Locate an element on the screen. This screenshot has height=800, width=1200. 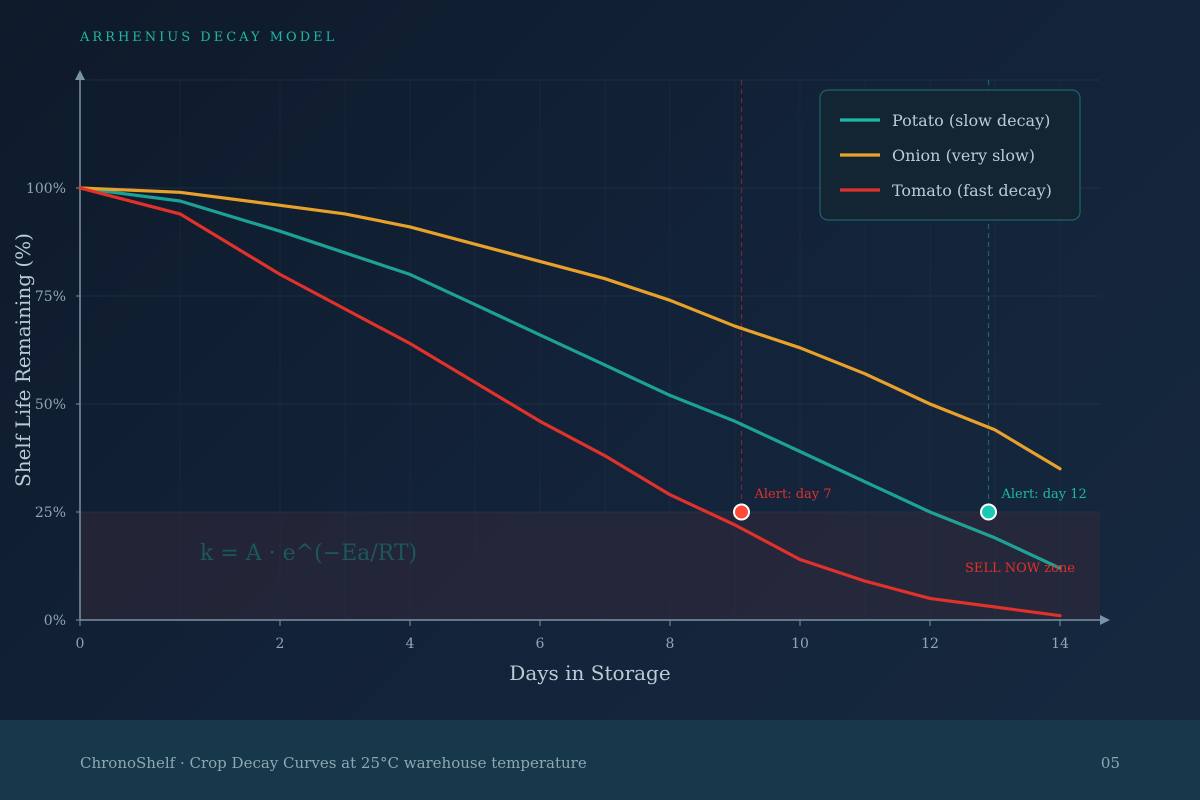
legend-label: Onion (very slow) is located at coordinates (963, 155).